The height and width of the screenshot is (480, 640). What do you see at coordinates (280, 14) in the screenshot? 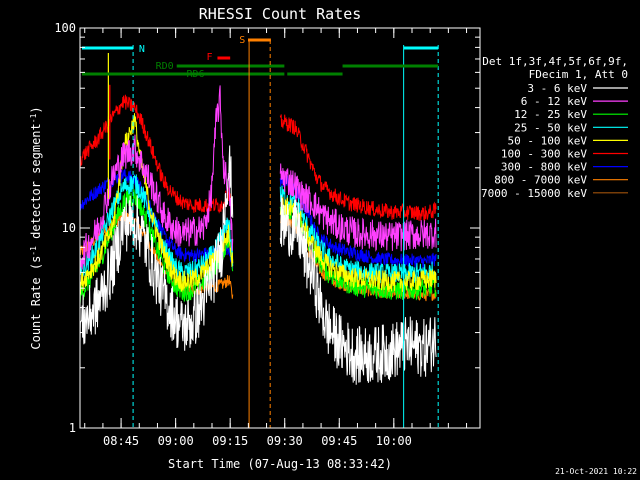
I see `chart-title: RHESSI Count Rates` at bounding box center [280, 14].